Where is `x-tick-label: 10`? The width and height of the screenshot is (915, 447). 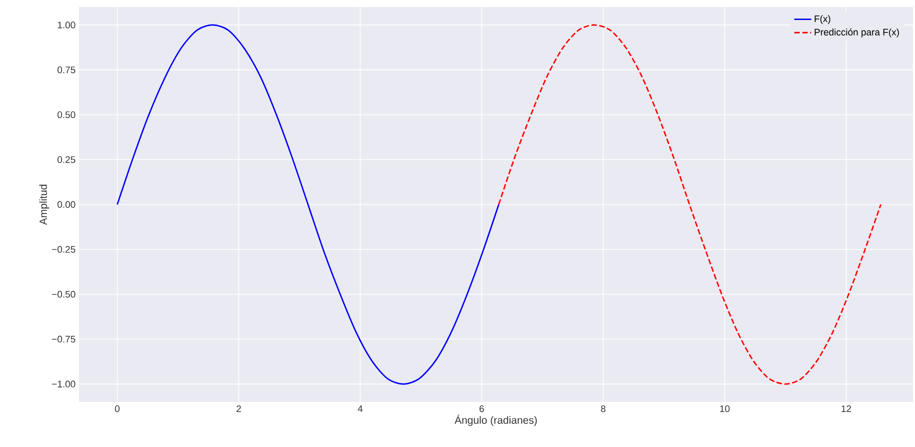
x-tick-label: 10 is located at coordinates (725, 408).